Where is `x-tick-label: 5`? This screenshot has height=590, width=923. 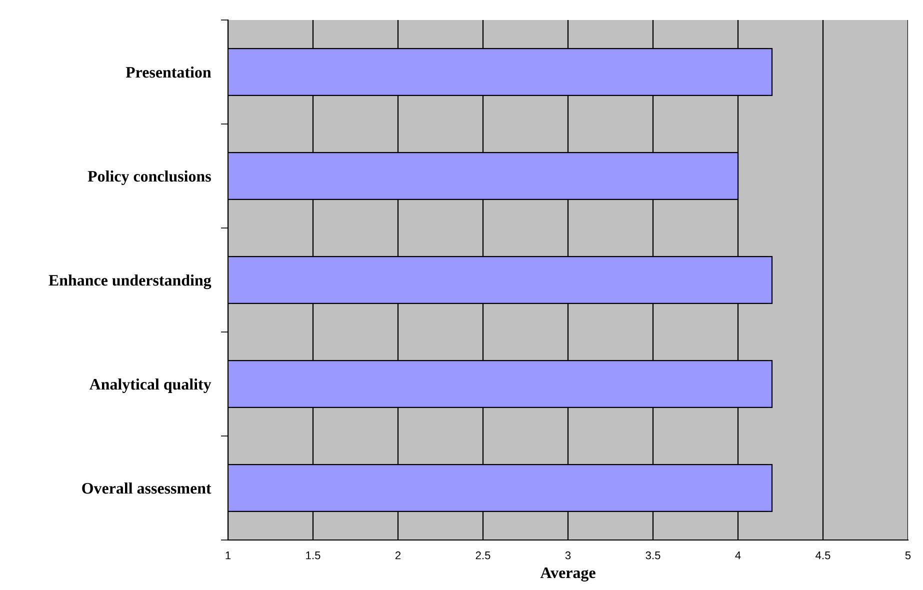
x-tick-label: 5 is located at coordinates (908, 556).